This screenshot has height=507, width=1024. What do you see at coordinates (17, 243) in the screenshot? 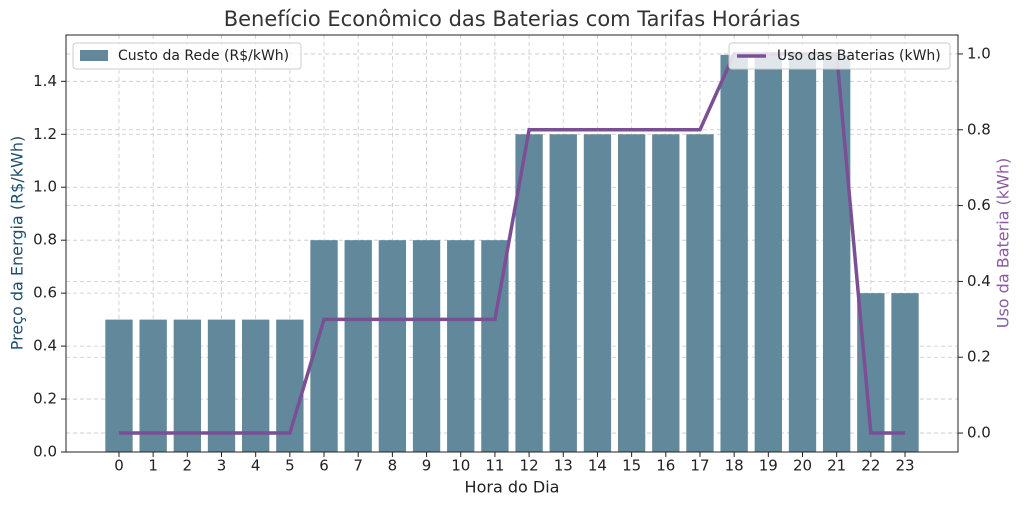
I see `y-axis-label: Preço da Energia (R$/kWh)` at bounding box center [17, 243].